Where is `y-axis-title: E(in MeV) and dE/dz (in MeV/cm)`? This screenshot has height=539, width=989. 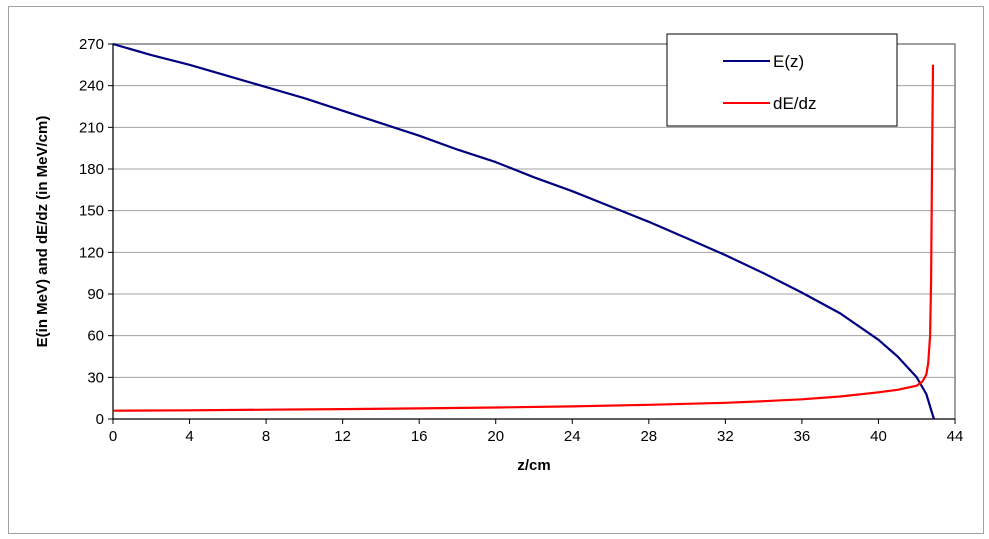
y-axis-title: E(in MeV) and dE/dz (in MeV/cm) is located at coordinates (42, 232).